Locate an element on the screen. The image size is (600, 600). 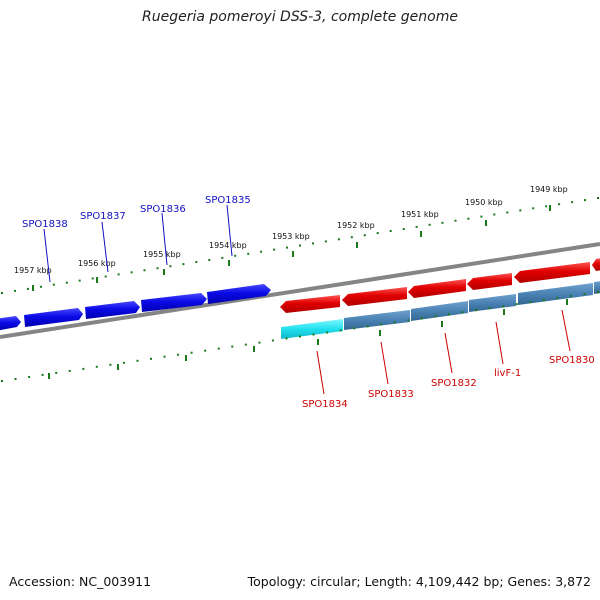
gene-label-spo1835: SPO1835 is located at coordinates (228, 200).